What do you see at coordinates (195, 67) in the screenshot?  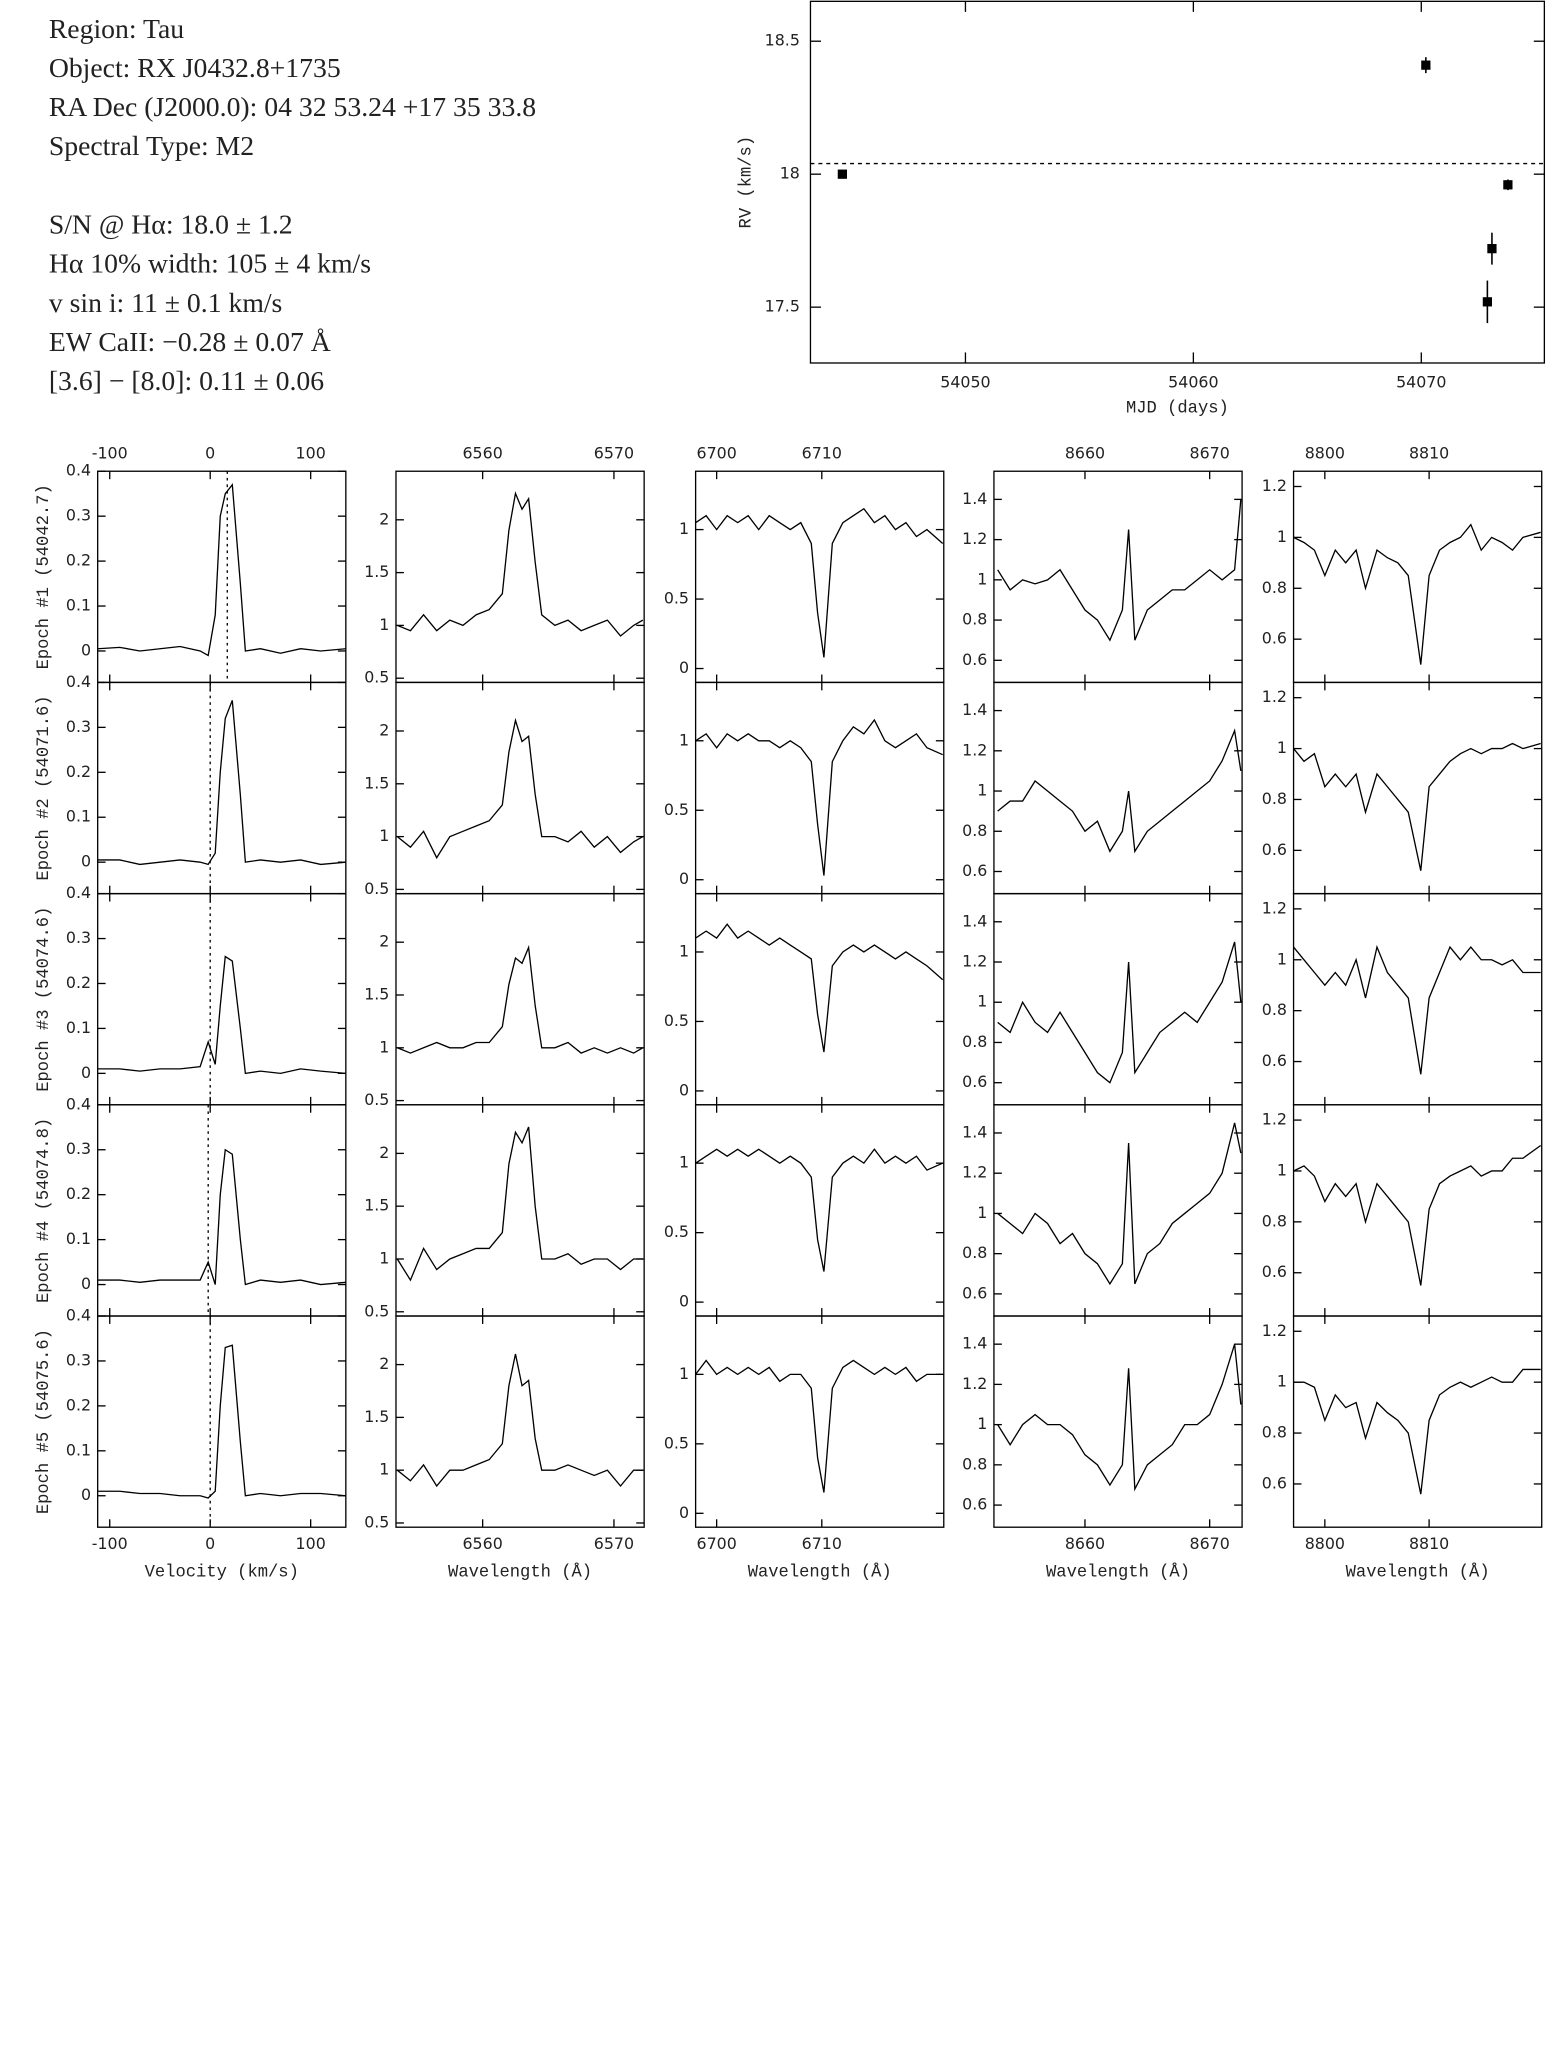 I see `header-line: Object: RX J0432.8+1735` at bounding box center [195, 67].